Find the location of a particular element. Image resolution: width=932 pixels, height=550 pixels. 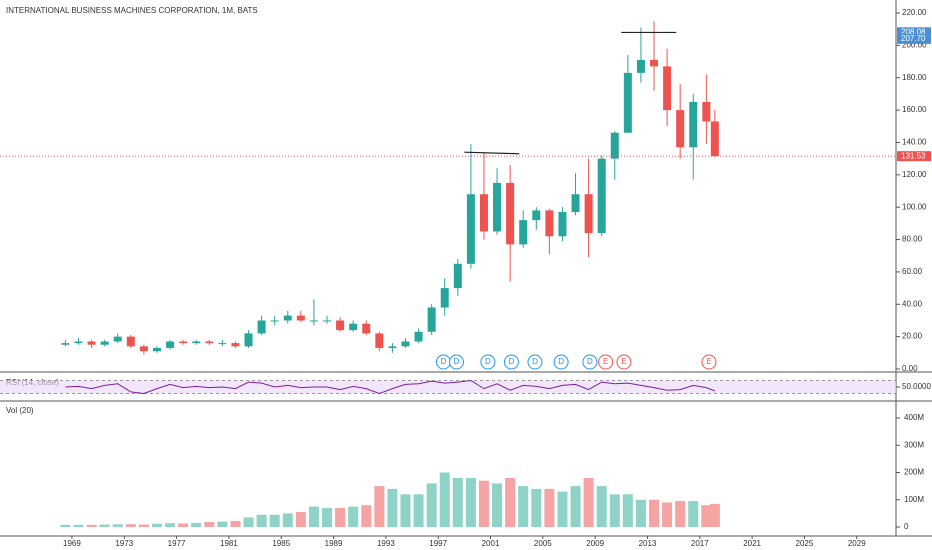

y-tick-label: 400M is located at coordinates (914, 417).